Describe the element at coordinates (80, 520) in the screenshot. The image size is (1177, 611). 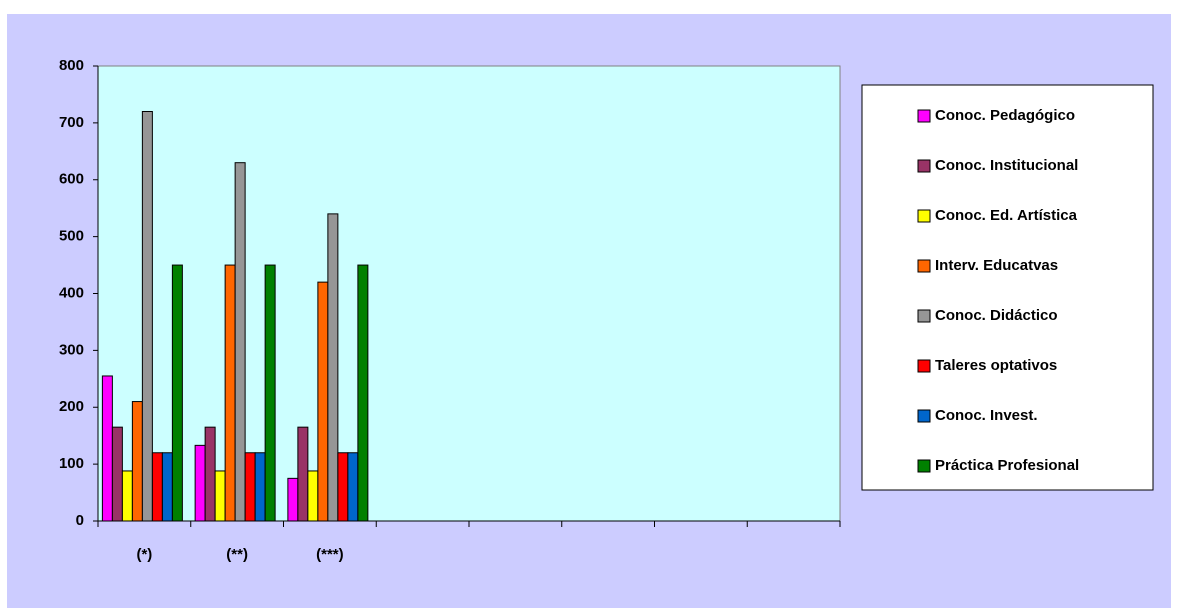
I see `y-tick-label: 0` at that location.